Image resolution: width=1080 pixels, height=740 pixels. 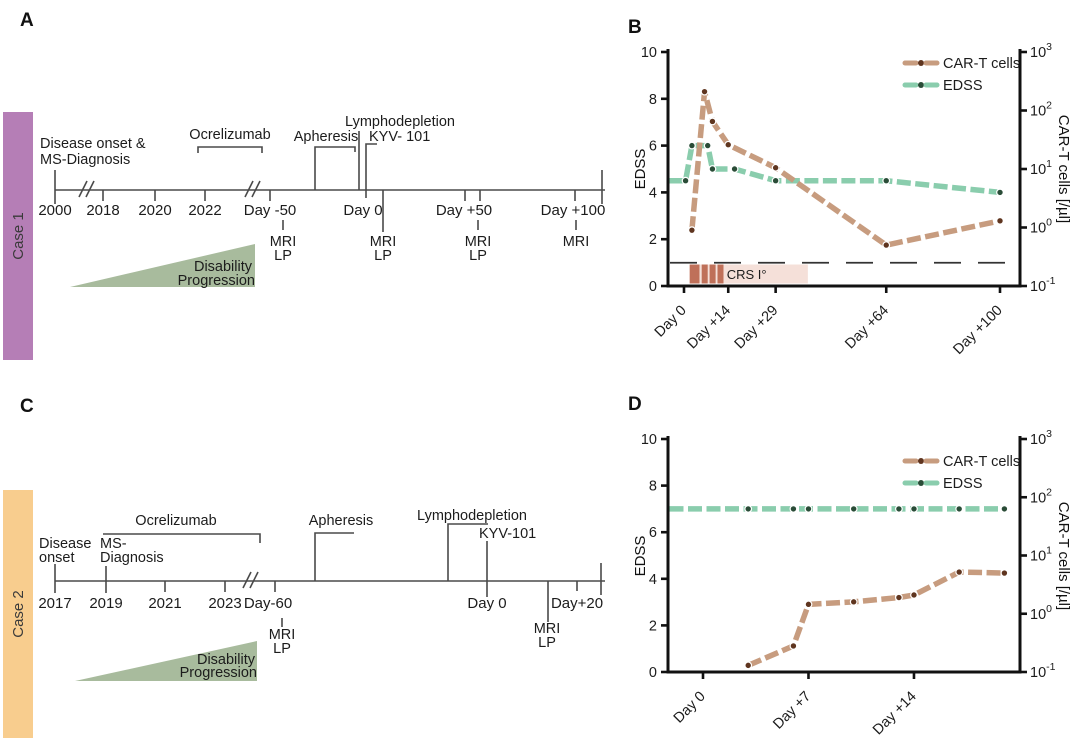 What do you see at coordinates (85, 160) in the screenshot?
I see `ms-diagnosis-label: MS-Diagnosis` at bounding box center [85, 160].